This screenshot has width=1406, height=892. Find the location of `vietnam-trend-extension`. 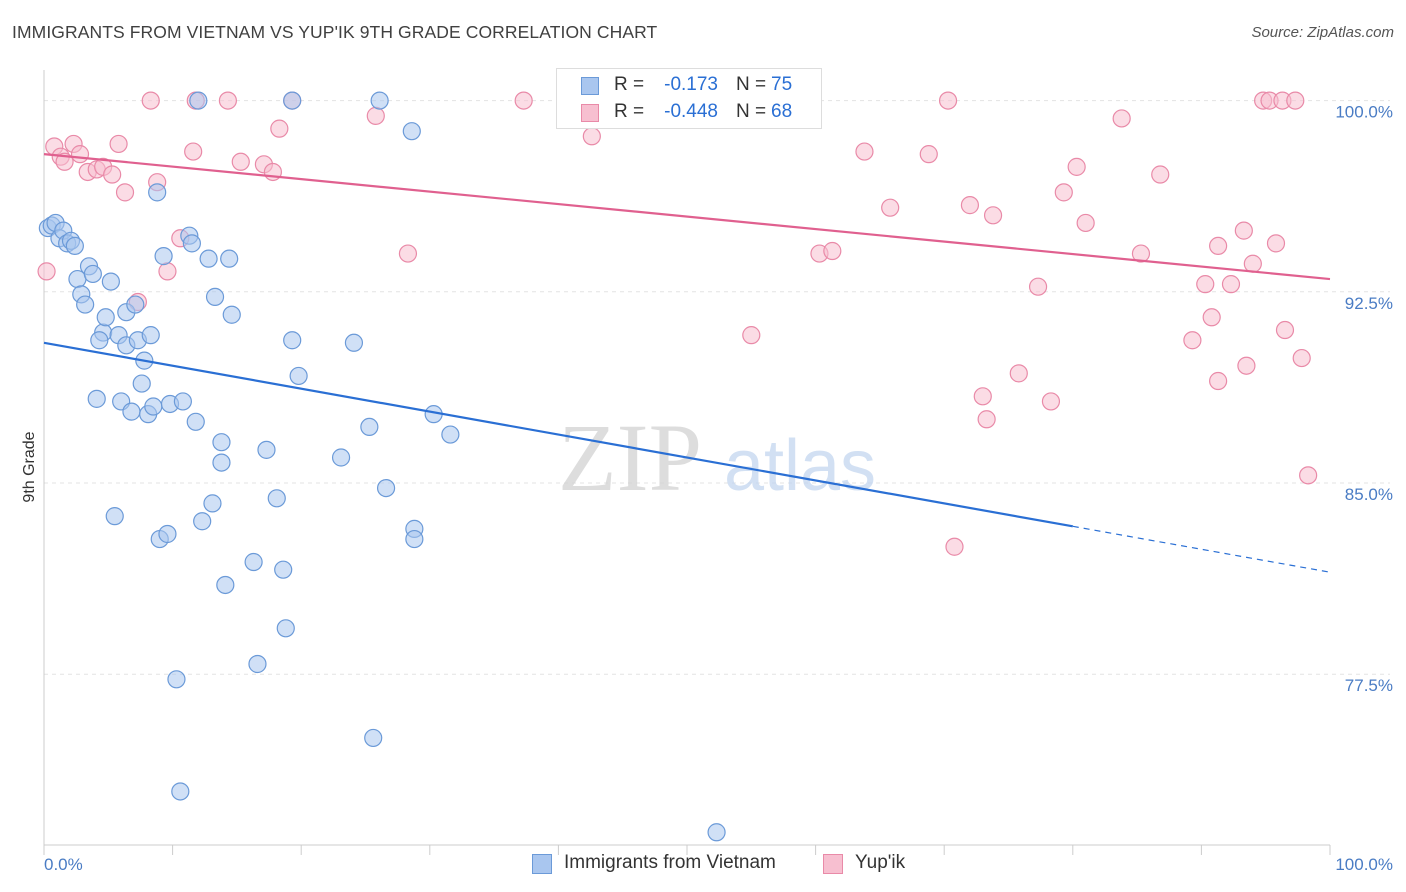

vietnam-trend-extension is located at coordinates (1201, 549).